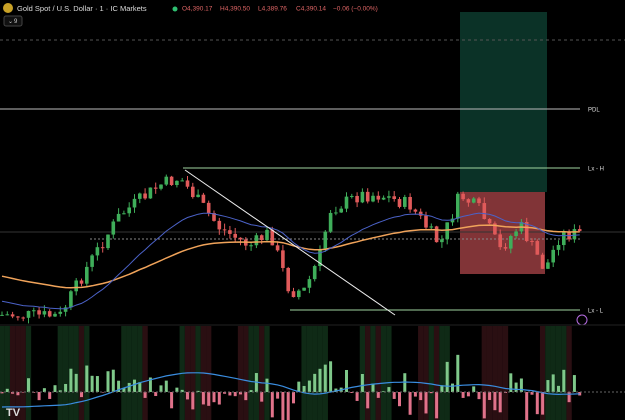  Describe the element at coordinates (290, 242) in the screenshot. I see `trend-line` at that location.